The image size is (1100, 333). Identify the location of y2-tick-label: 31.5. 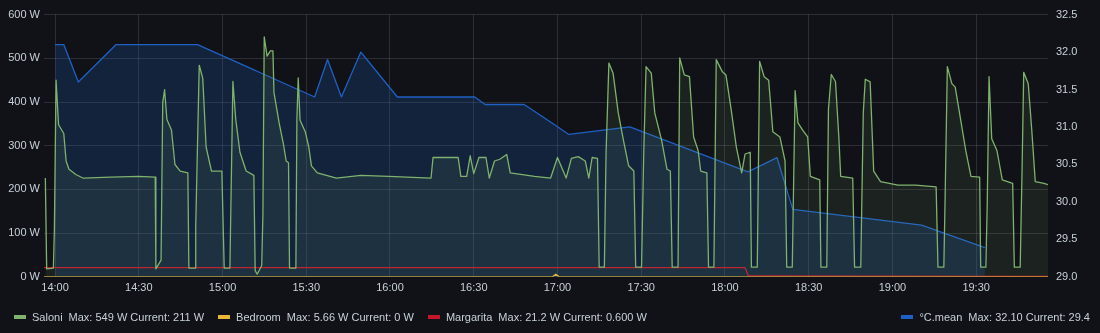
(1067, 88).